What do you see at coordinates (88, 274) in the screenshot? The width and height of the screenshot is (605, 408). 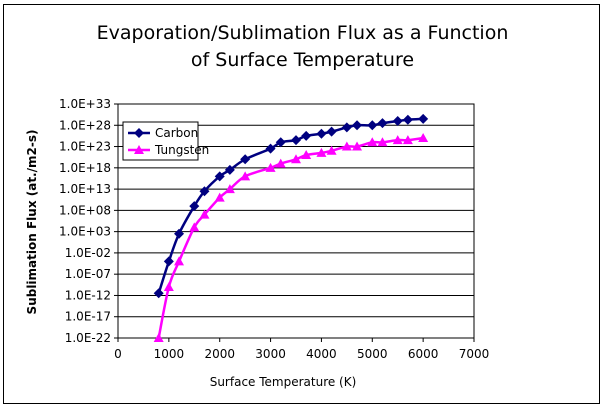 I see `y-tick-label: 1.0E-07` at bounding box center [88, 274].